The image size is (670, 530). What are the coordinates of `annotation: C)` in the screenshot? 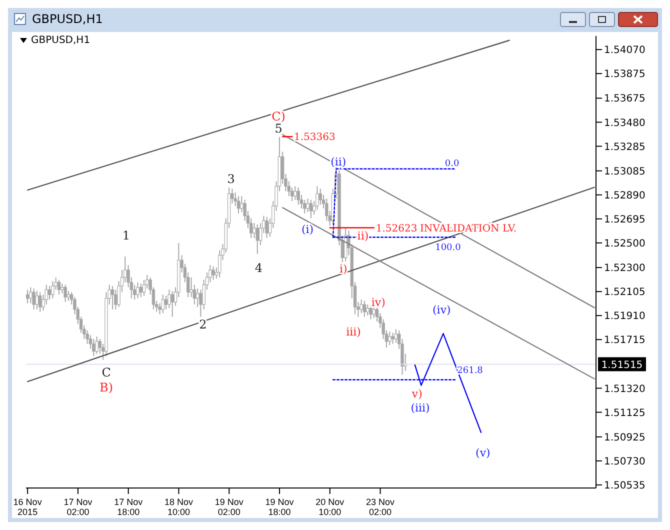 It's located at (279, 116).